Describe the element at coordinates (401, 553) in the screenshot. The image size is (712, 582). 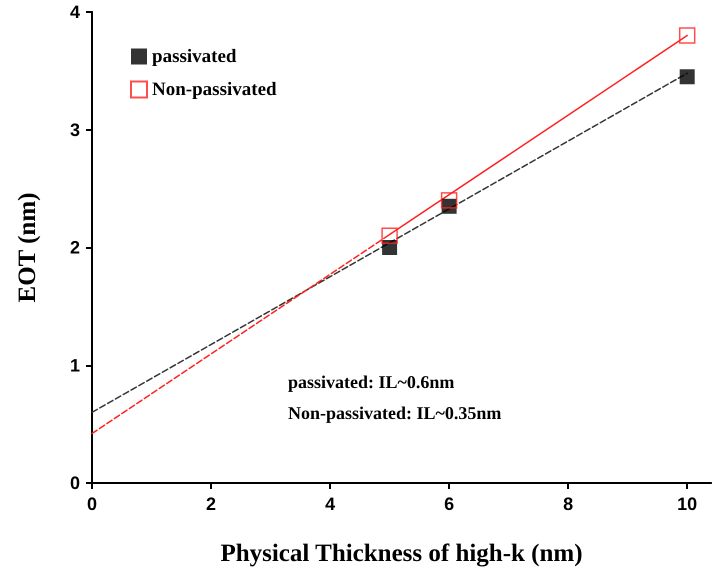
I see `x-axis-title: Physical Thickness of high-k (nm)` at that location.